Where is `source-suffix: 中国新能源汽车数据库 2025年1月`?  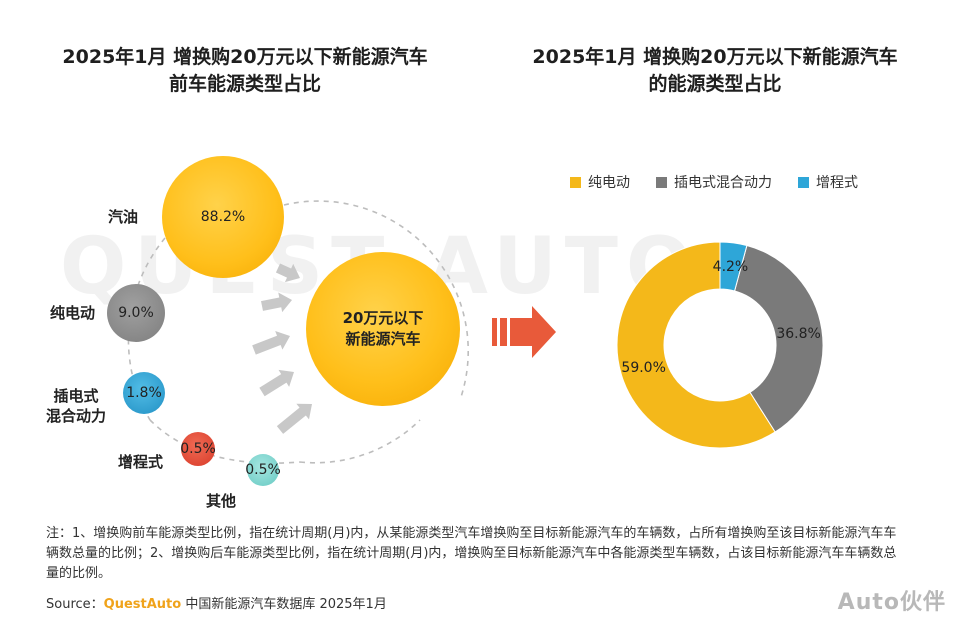
source-suffix: 中国新能源汽车数据库 2025年1月 is located at coordinates (284, 604).